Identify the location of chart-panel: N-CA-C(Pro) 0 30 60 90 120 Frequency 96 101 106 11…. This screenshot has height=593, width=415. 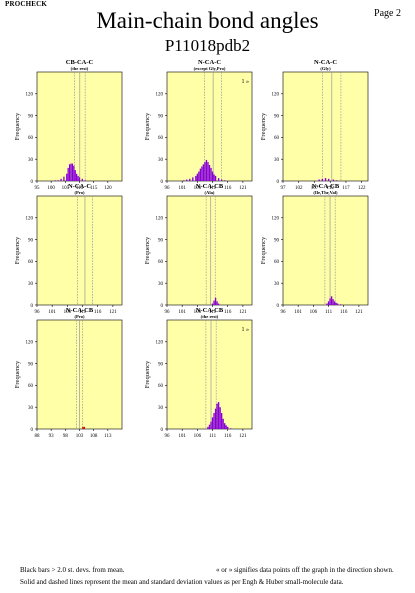
(68, 249).